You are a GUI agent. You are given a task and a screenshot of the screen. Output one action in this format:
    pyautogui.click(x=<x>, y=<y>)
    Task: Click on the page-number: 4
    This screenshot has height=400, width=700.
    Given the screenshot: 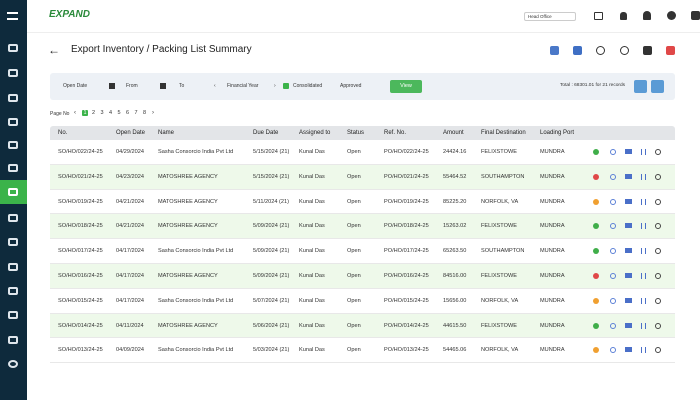 What is the action you would take?
    pyautogui.click(x=111, y=113)
    